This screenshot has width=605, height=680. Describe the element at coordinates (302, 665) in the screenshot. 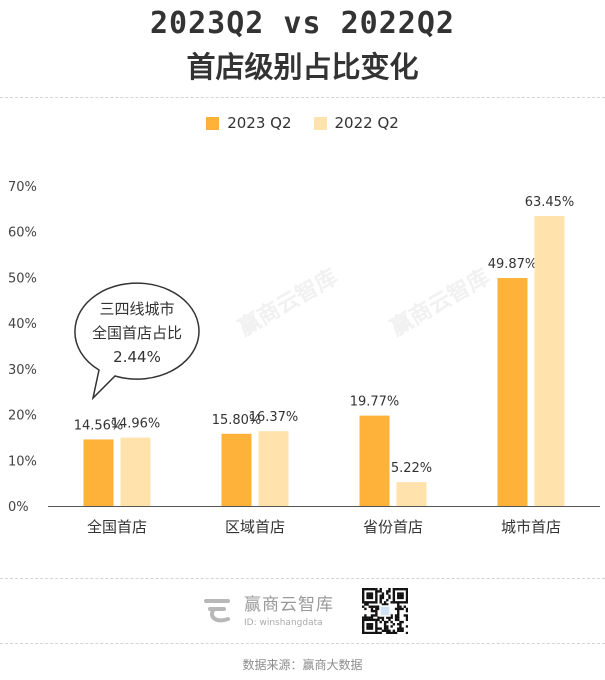

I see `data-source: 数据来源：赢商大数据` at that location.